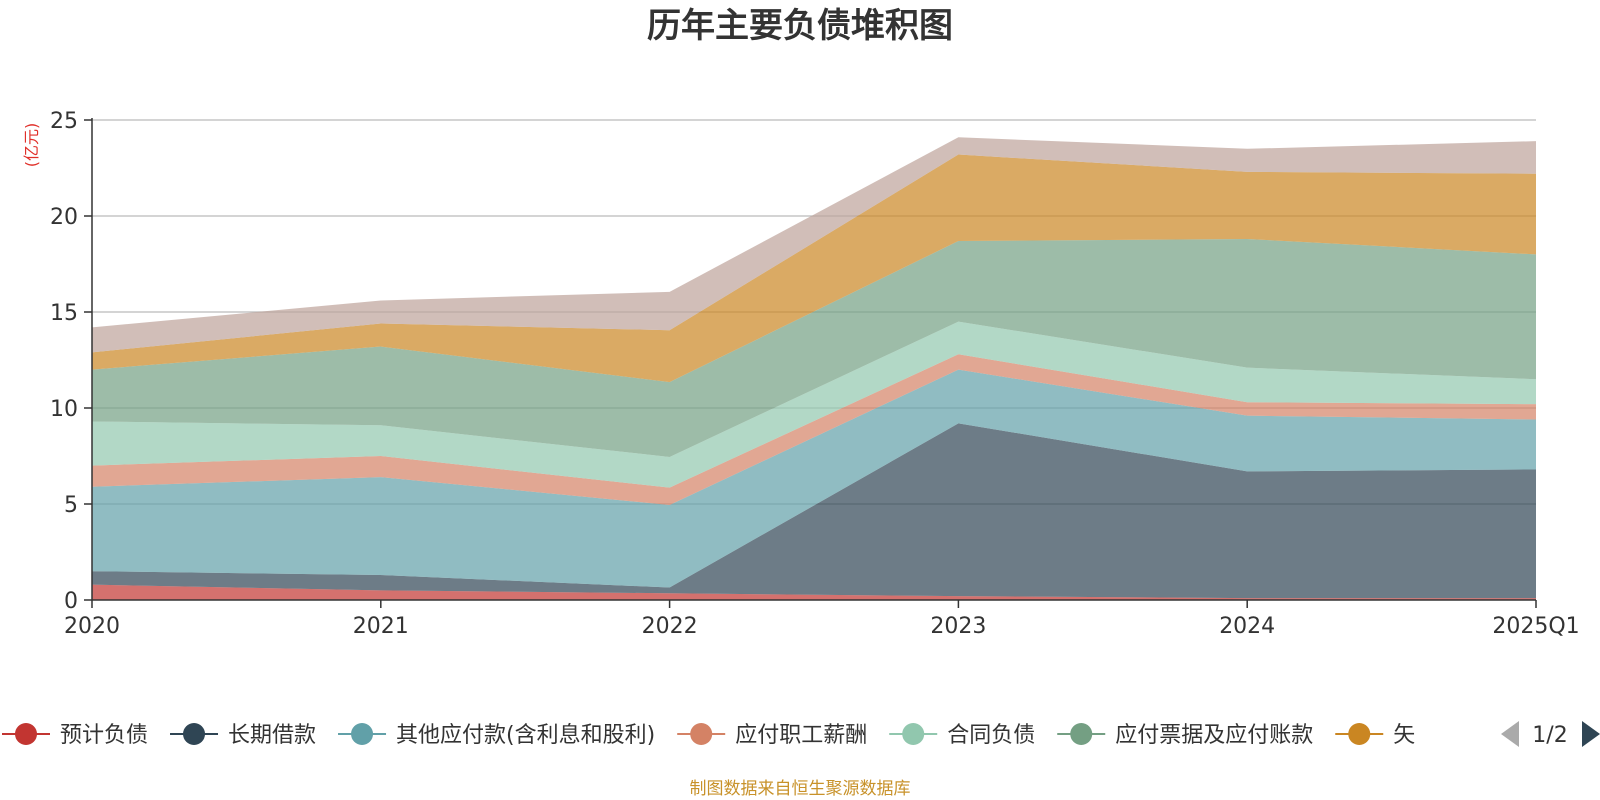 The image size is (1600, 800). I want to click on legend-item: 应付票据及应付账款, so click(1185, 735).